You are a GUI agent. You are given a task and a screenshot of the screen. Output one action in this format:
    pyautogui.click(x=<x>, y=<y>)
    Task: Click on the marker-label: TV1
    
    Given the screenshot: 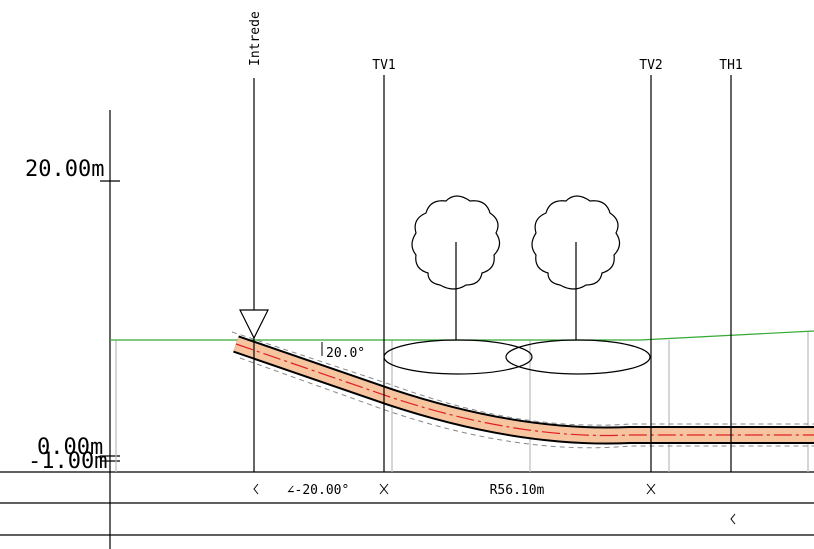 What is the action you would take?
    pyautogui.click(x=383, y=65)
    